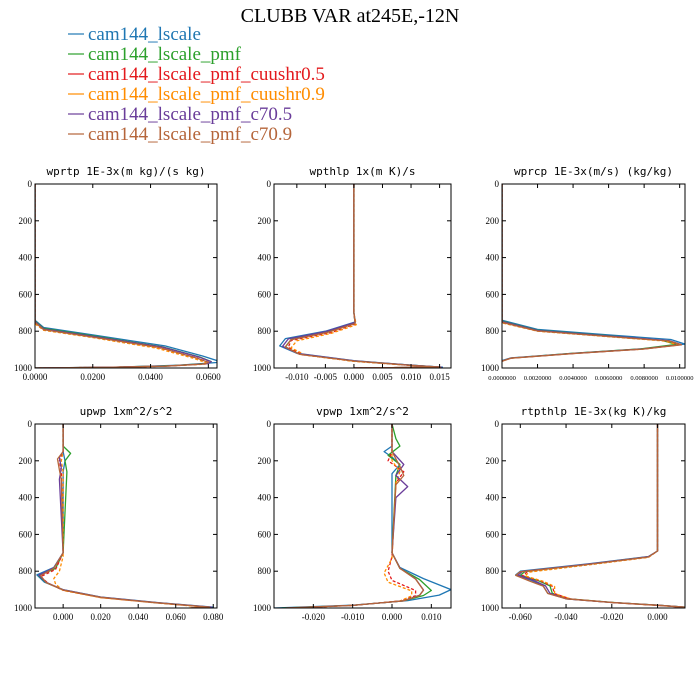 The height and width of the screenshot is (700, 700). Describe the element at coordinates (144, 34) in the screenshot. I see `legend-label: cam144_lscale` at that location.